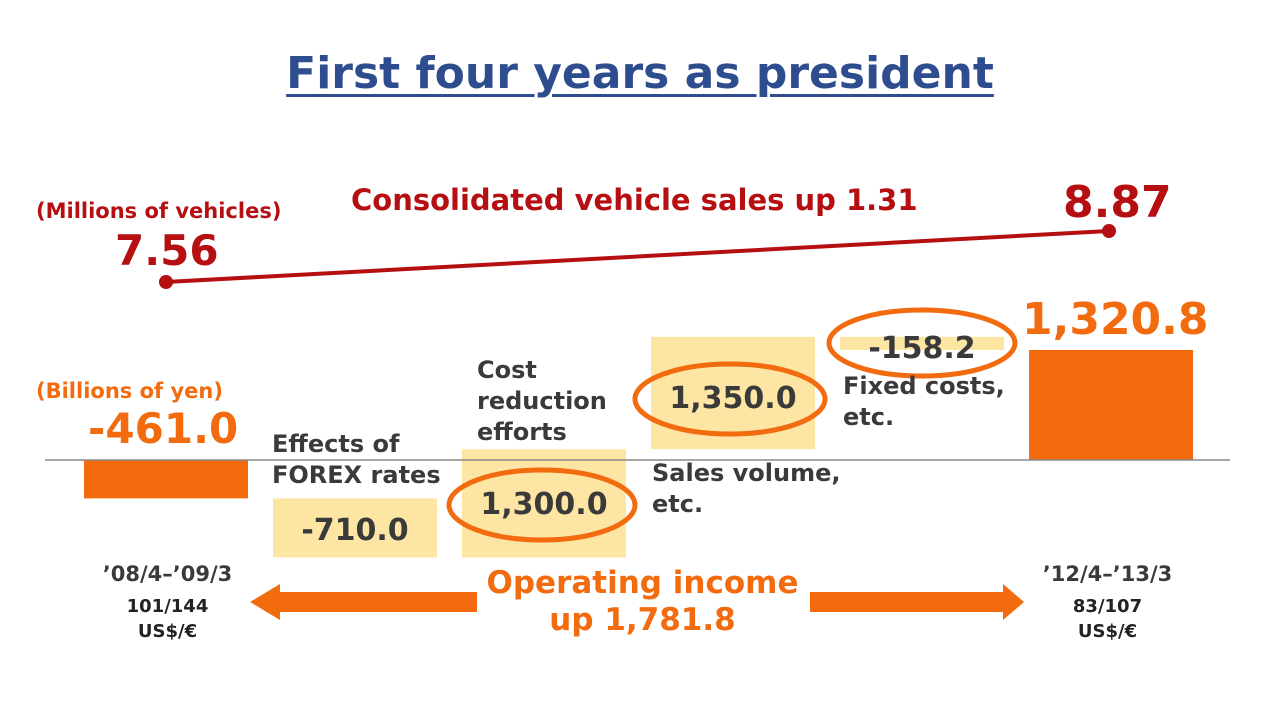  What do you see at coordinates (1107, 574) in the screenshot?
I see `period-end-label: ’12/4–’13/3` at bounding box center [1107, 574].